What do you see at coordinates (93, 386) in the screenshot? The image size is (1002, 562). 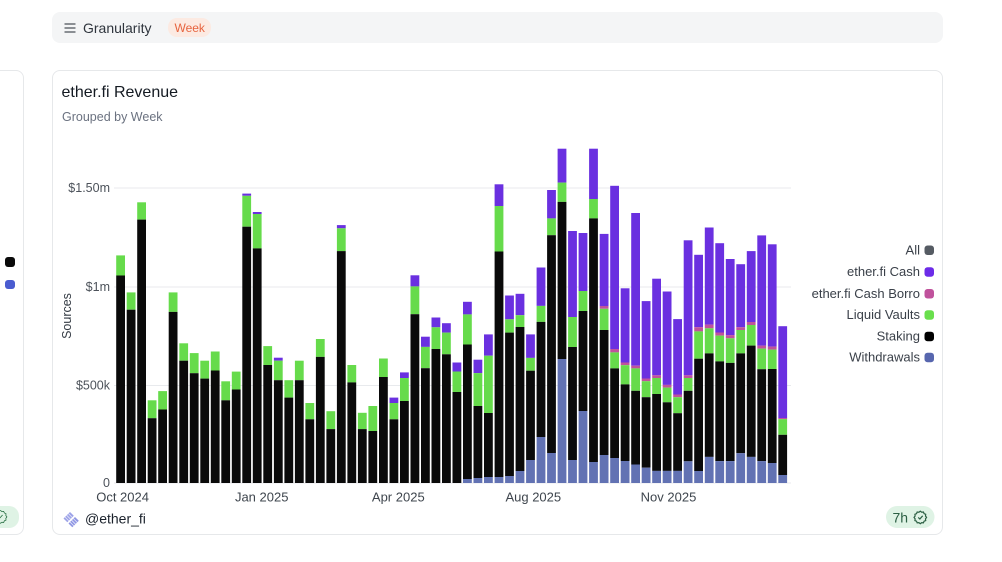 I see `svg-text: $500k` at bounding box center [93, 386].